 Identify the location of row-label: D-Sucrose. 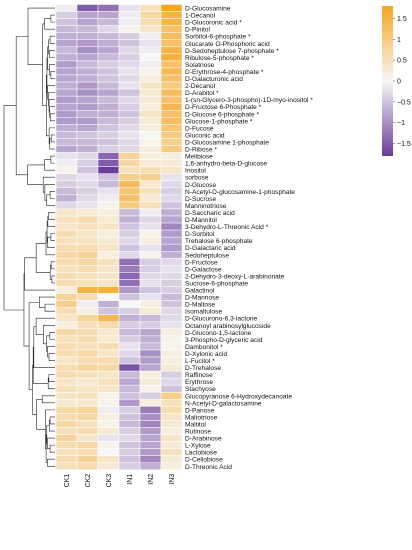
(200, 199).